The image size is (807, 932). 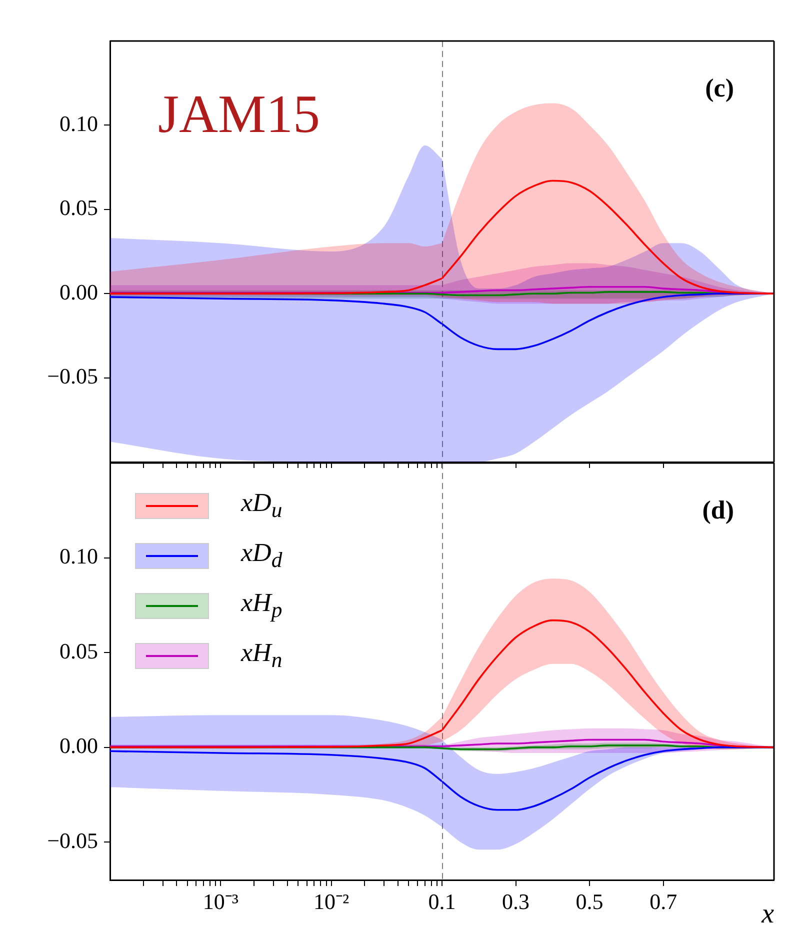 I want to click on annotation: (c), so click(x=719, y=88).